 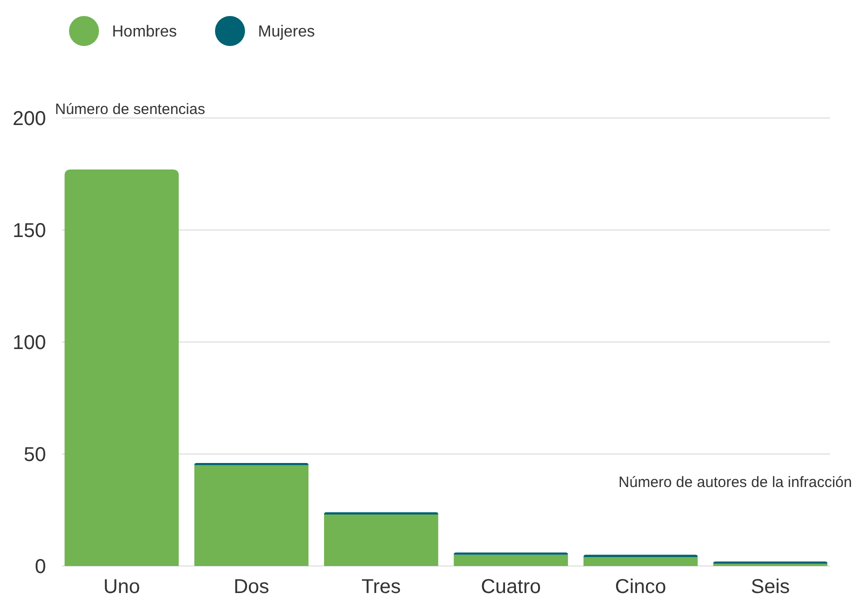 What do you see at coordinates (35, 455) in the screenshot?
I see `y-tick-label: 50` at bounding box center [35, 455].